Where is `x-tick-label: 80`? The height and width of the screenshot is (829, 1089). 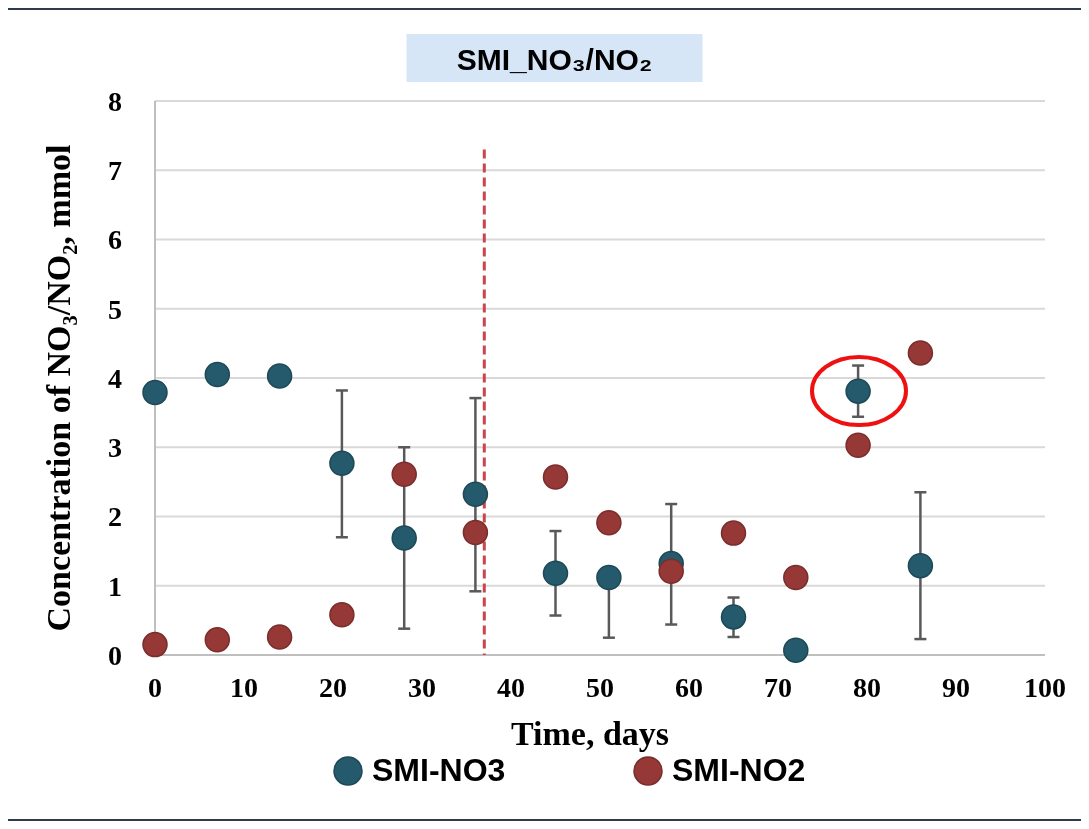 x-tick-label: 80 is located at coordinates (867, 687).